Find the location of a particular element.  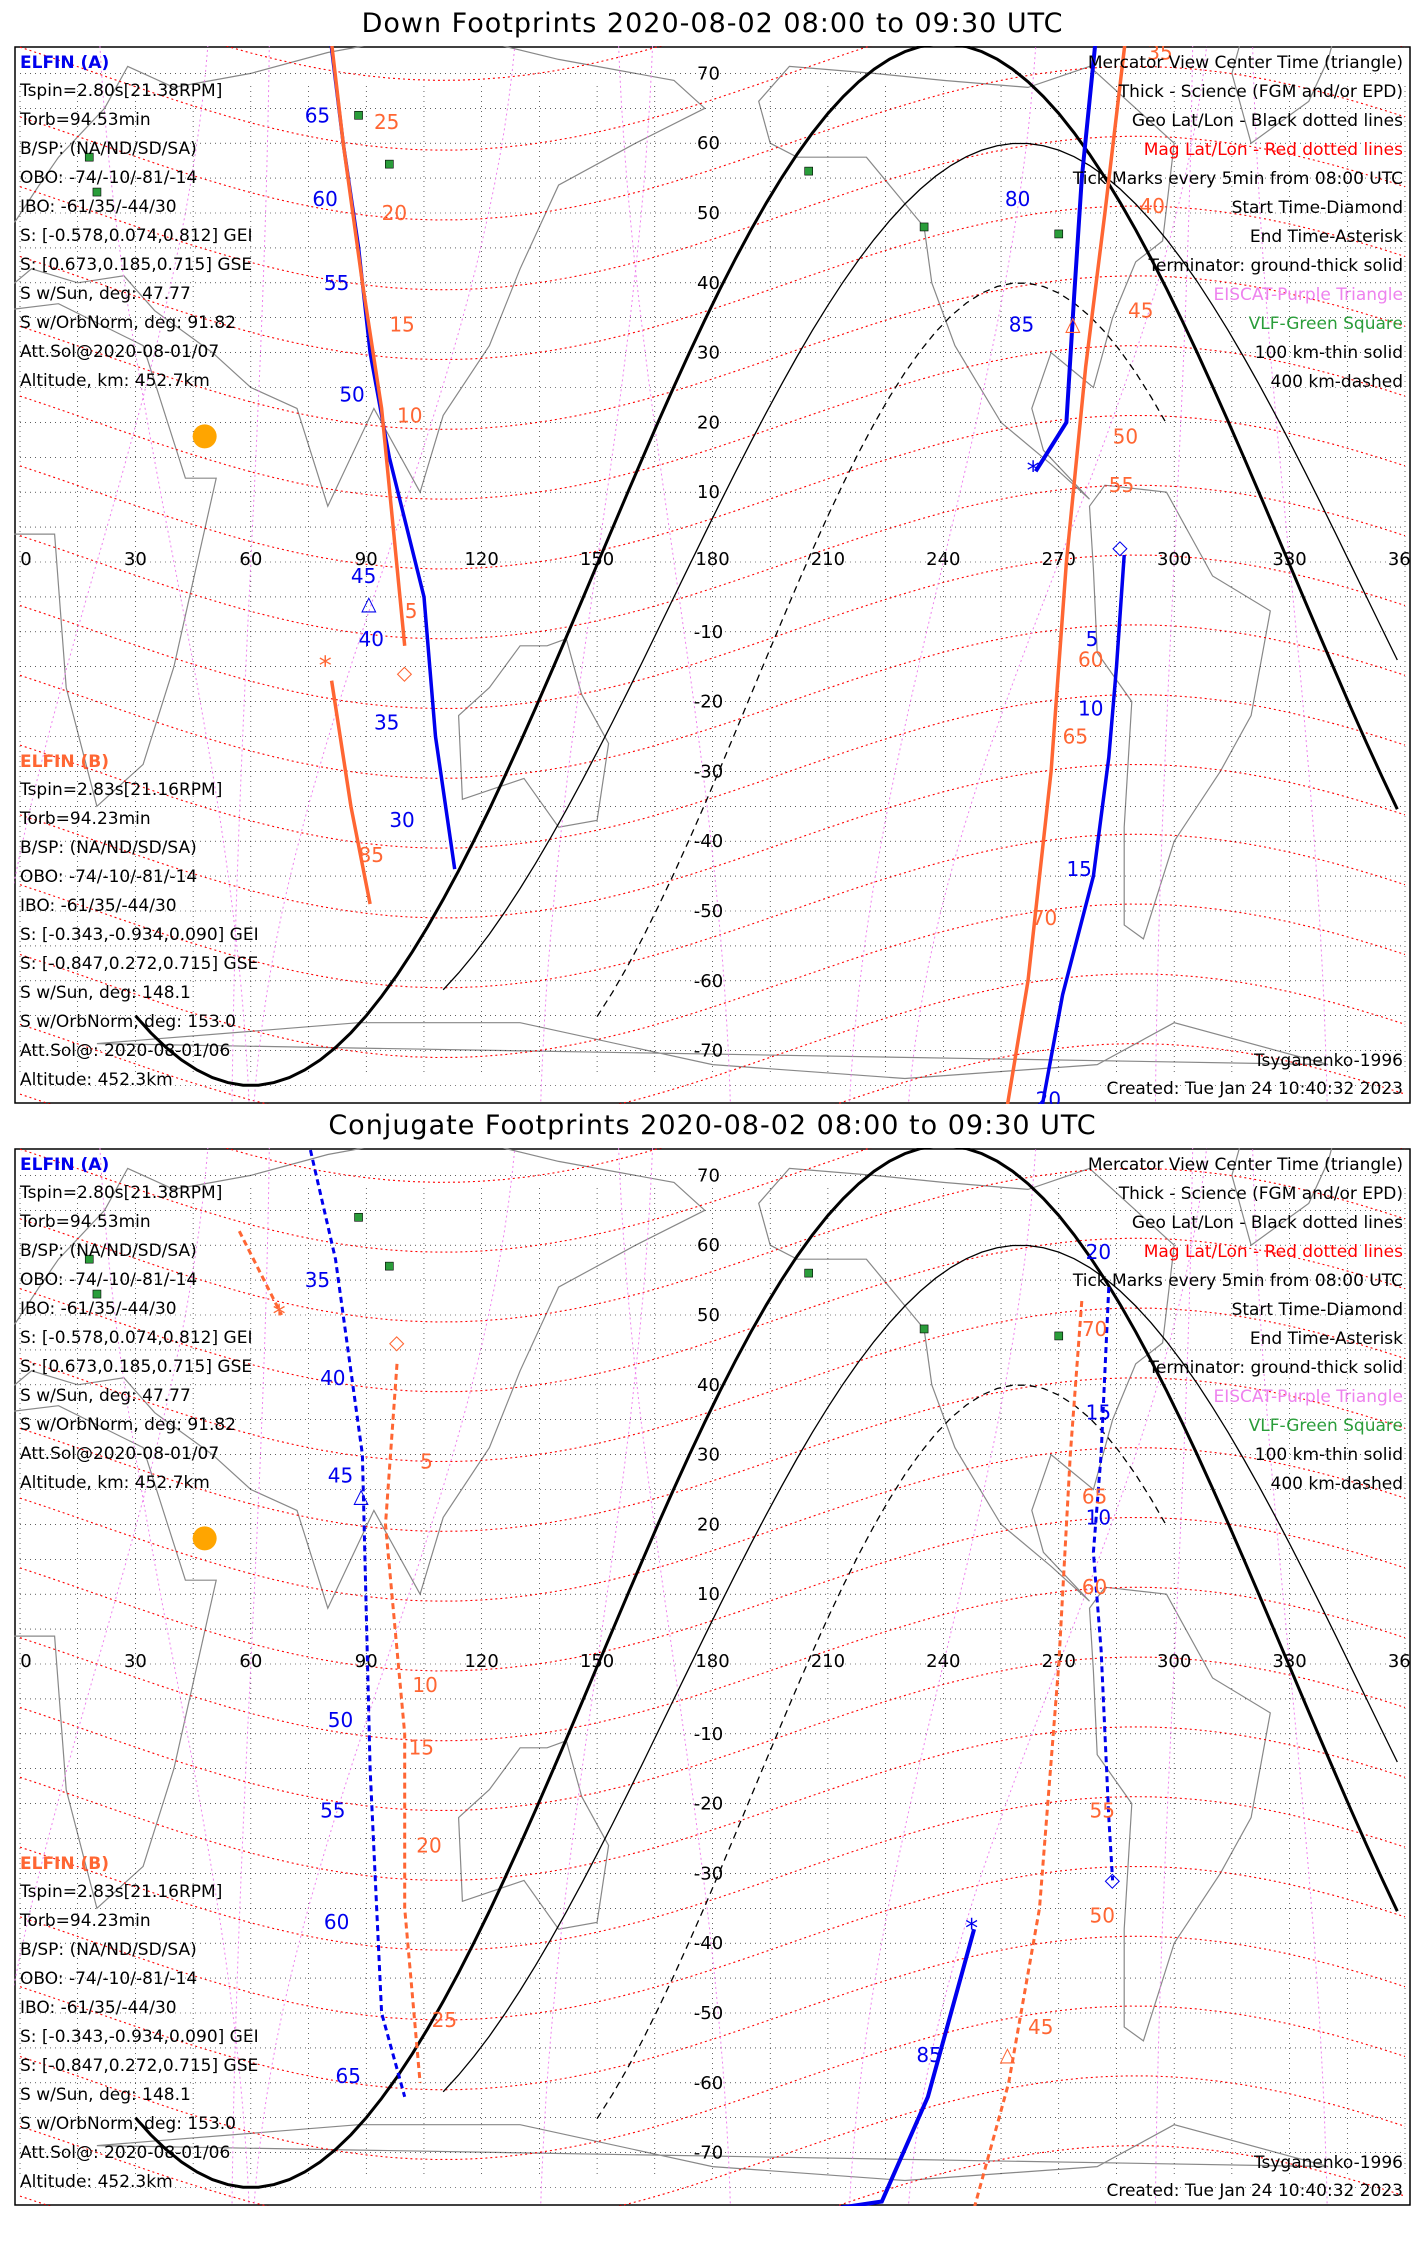

longitude-tick-label: 240 is located at coordinates (943, 1661).